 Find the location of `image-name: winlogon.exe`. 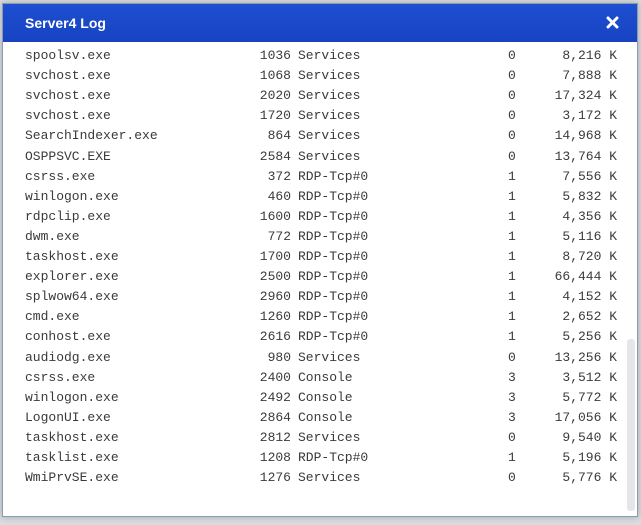

image-name: winlogon.exe is located at coordinates (72, 397).